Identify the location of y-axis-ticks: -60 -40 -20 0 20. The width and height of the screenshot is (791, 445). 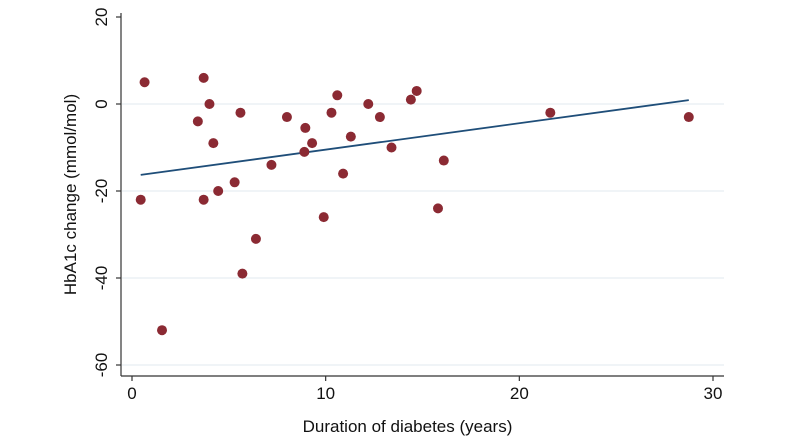
(106, 193).